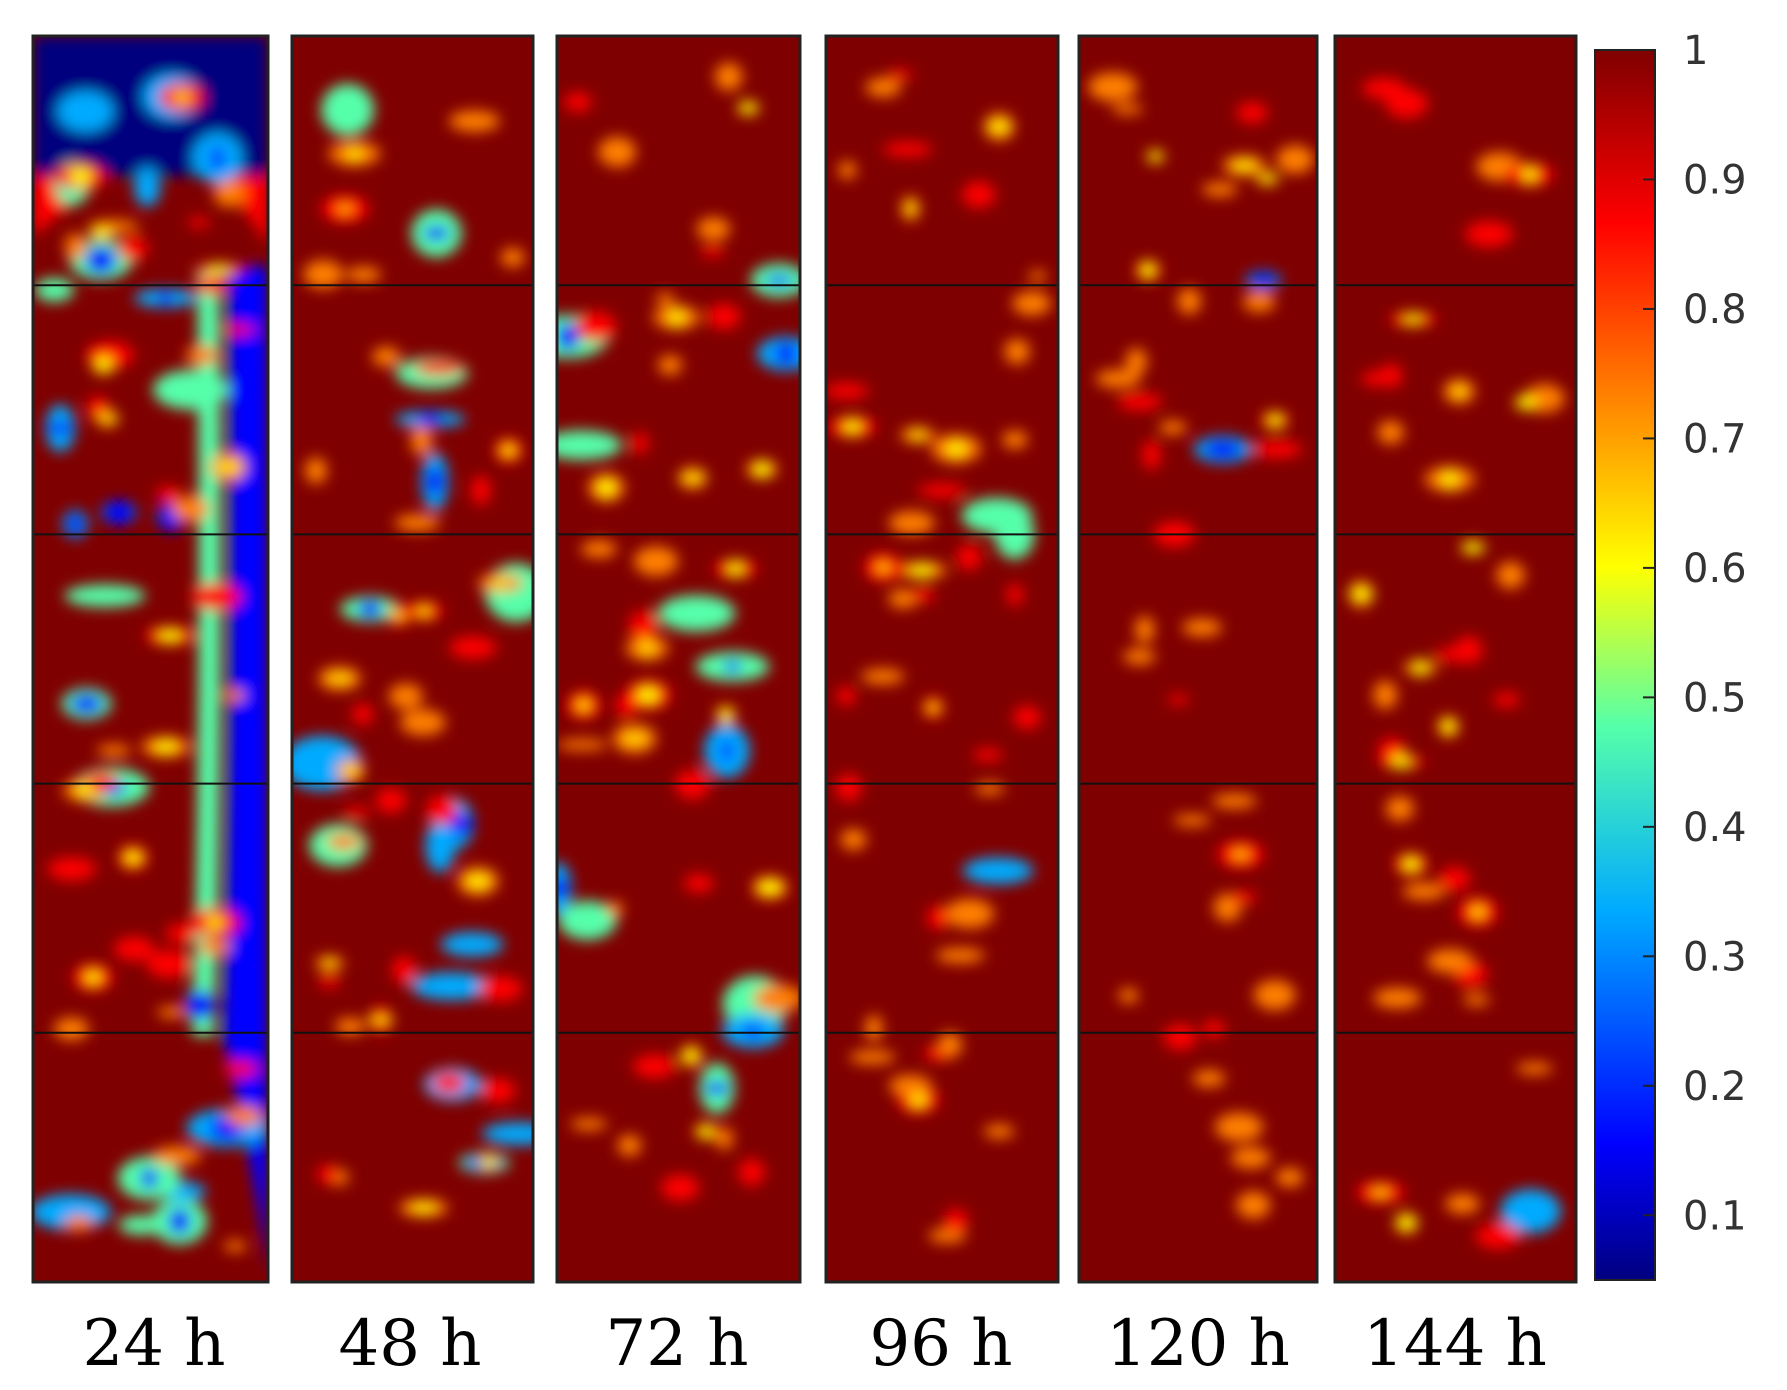 The height and width of the screenshot is (1390, 1787). I want to click on colorbar-tick-label: 0.8, so click(1715, 310).